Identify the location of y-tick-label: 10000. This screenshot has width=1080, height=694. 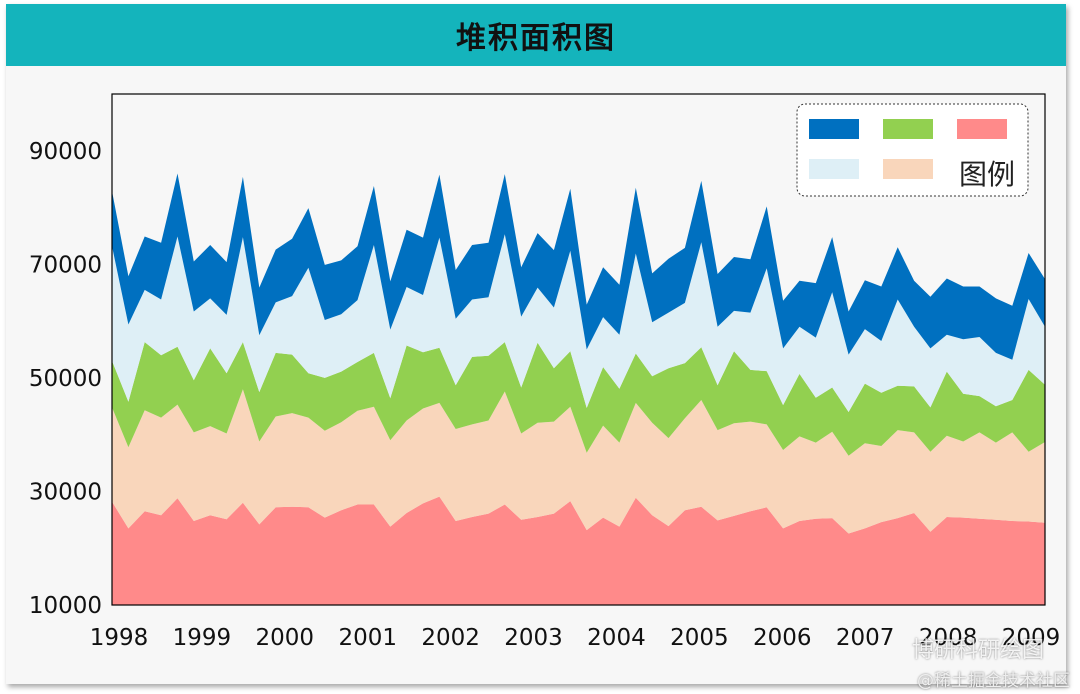
(65, 606).